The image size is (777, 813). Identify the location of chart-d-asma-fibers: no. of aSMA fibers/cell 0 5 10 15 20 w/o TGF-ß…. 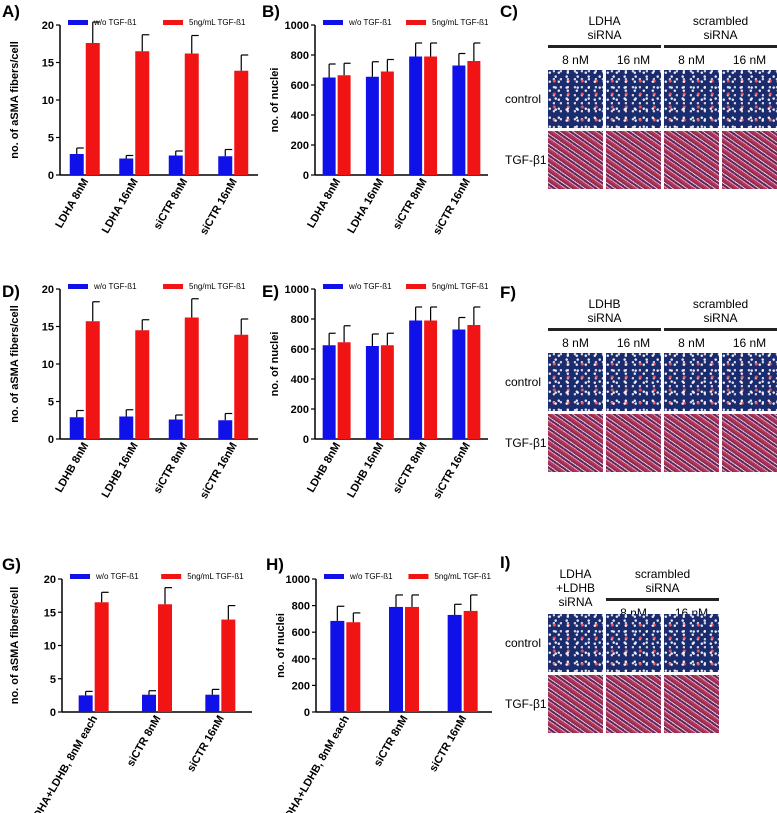
(133, 391).